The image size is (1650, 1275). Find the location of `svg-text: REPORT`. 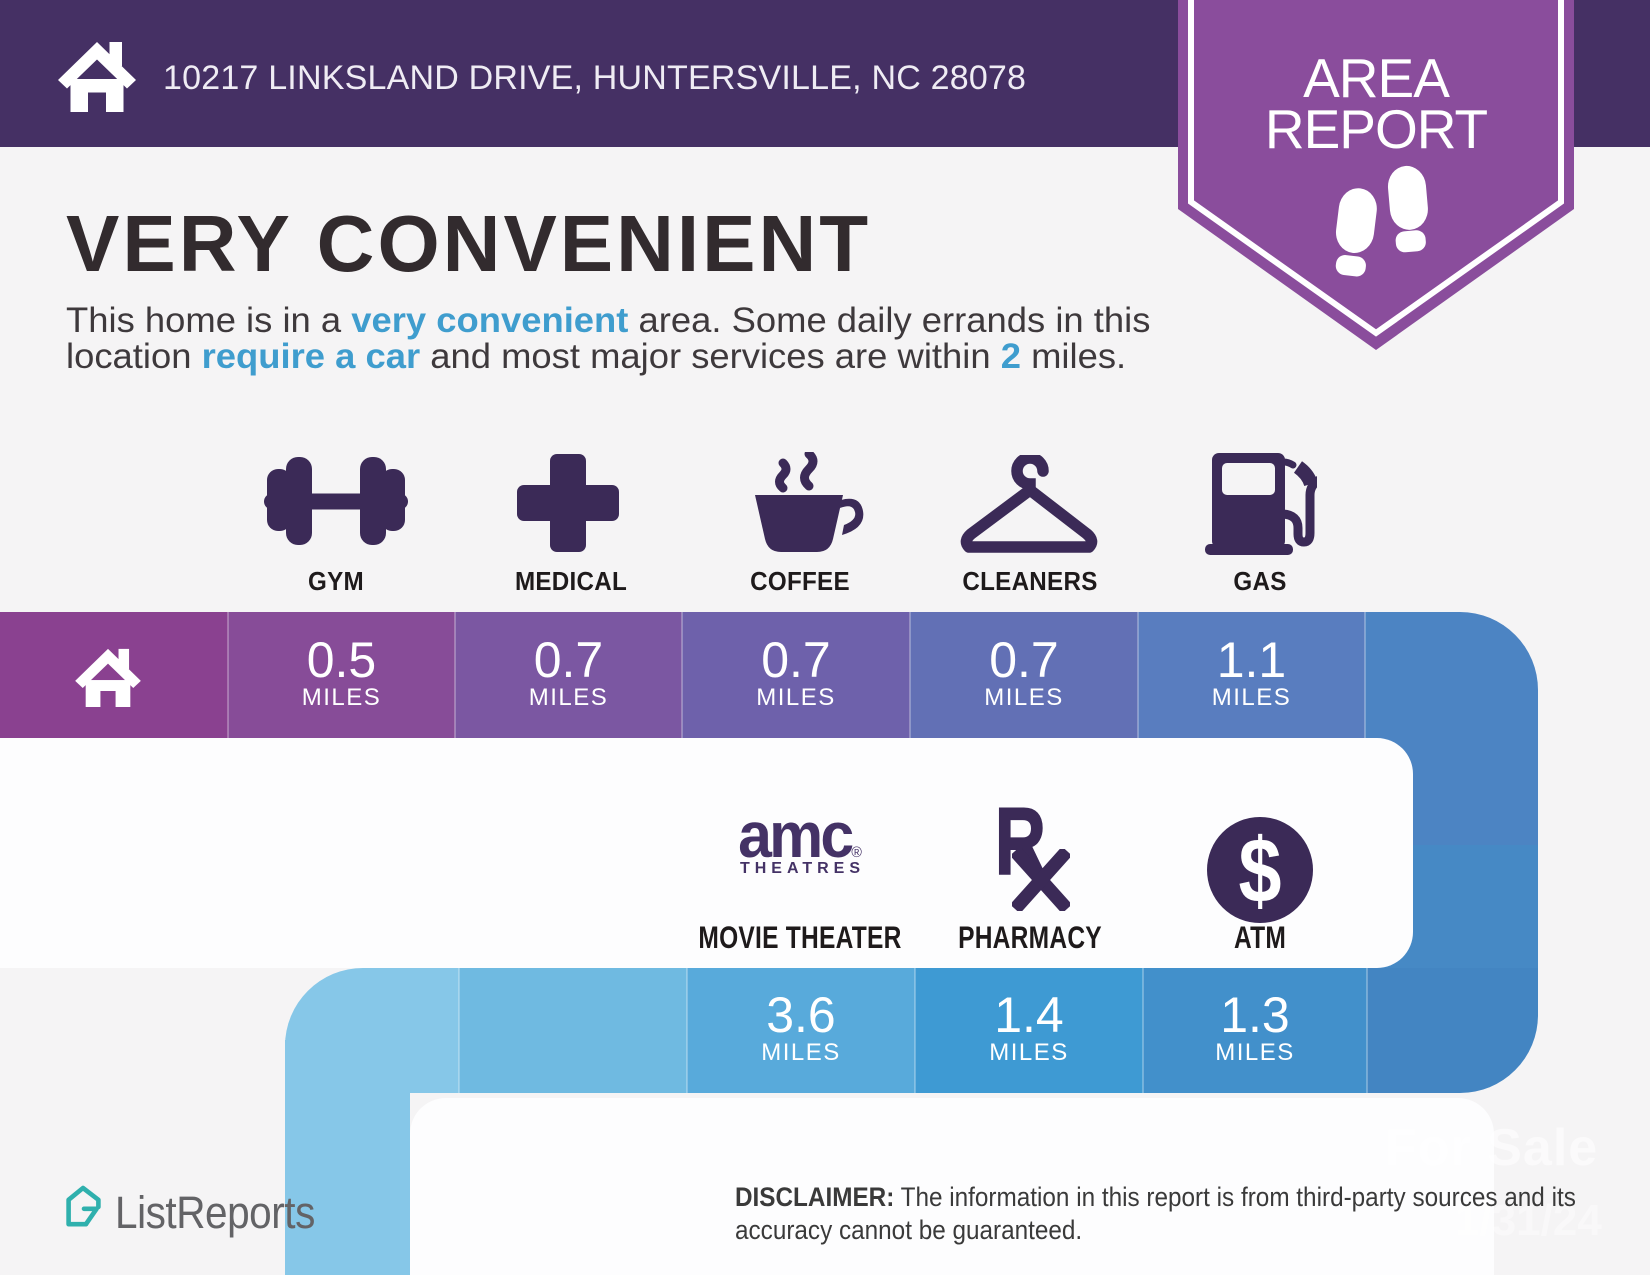

svg-text: REPORT is located at coordinates (1376, 129).